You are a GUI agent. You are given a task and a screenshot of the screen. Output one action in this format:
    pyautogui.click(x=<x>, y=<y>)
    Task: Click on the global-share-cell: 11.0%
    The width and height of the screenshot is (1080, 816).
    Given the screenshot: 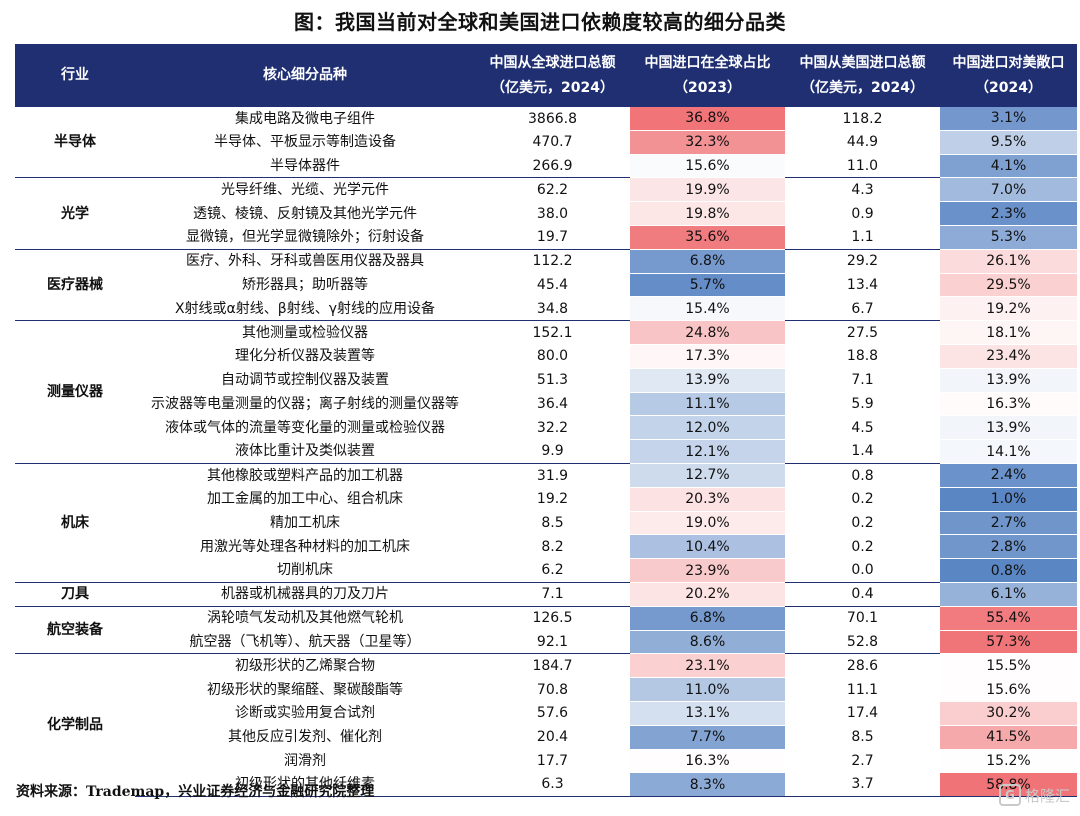 What is the action you would take?
    pyautogui.click(x=707, y=689)
    